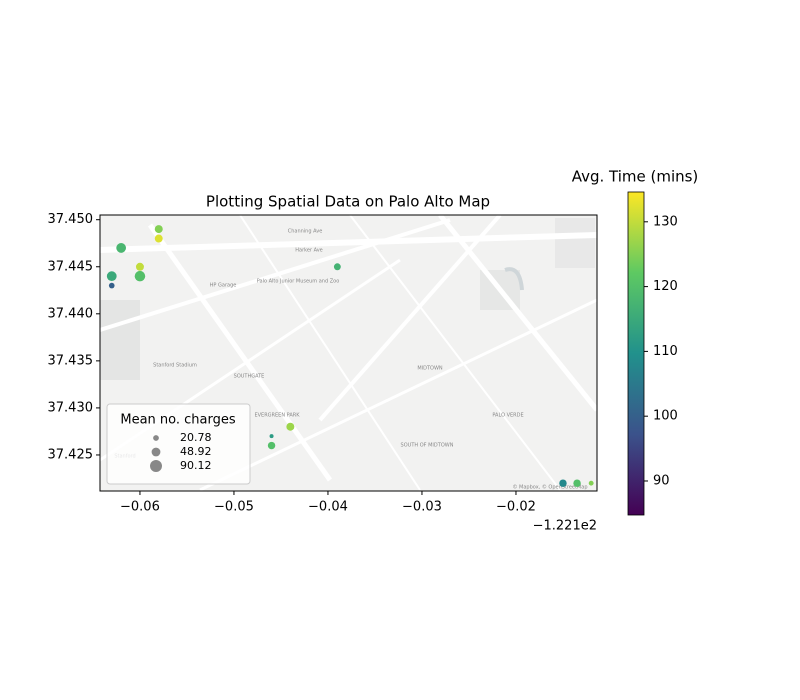 This screenshot has height=700, width=800. I want to click on colorbar-tick-label: 120, so click(665, 286).